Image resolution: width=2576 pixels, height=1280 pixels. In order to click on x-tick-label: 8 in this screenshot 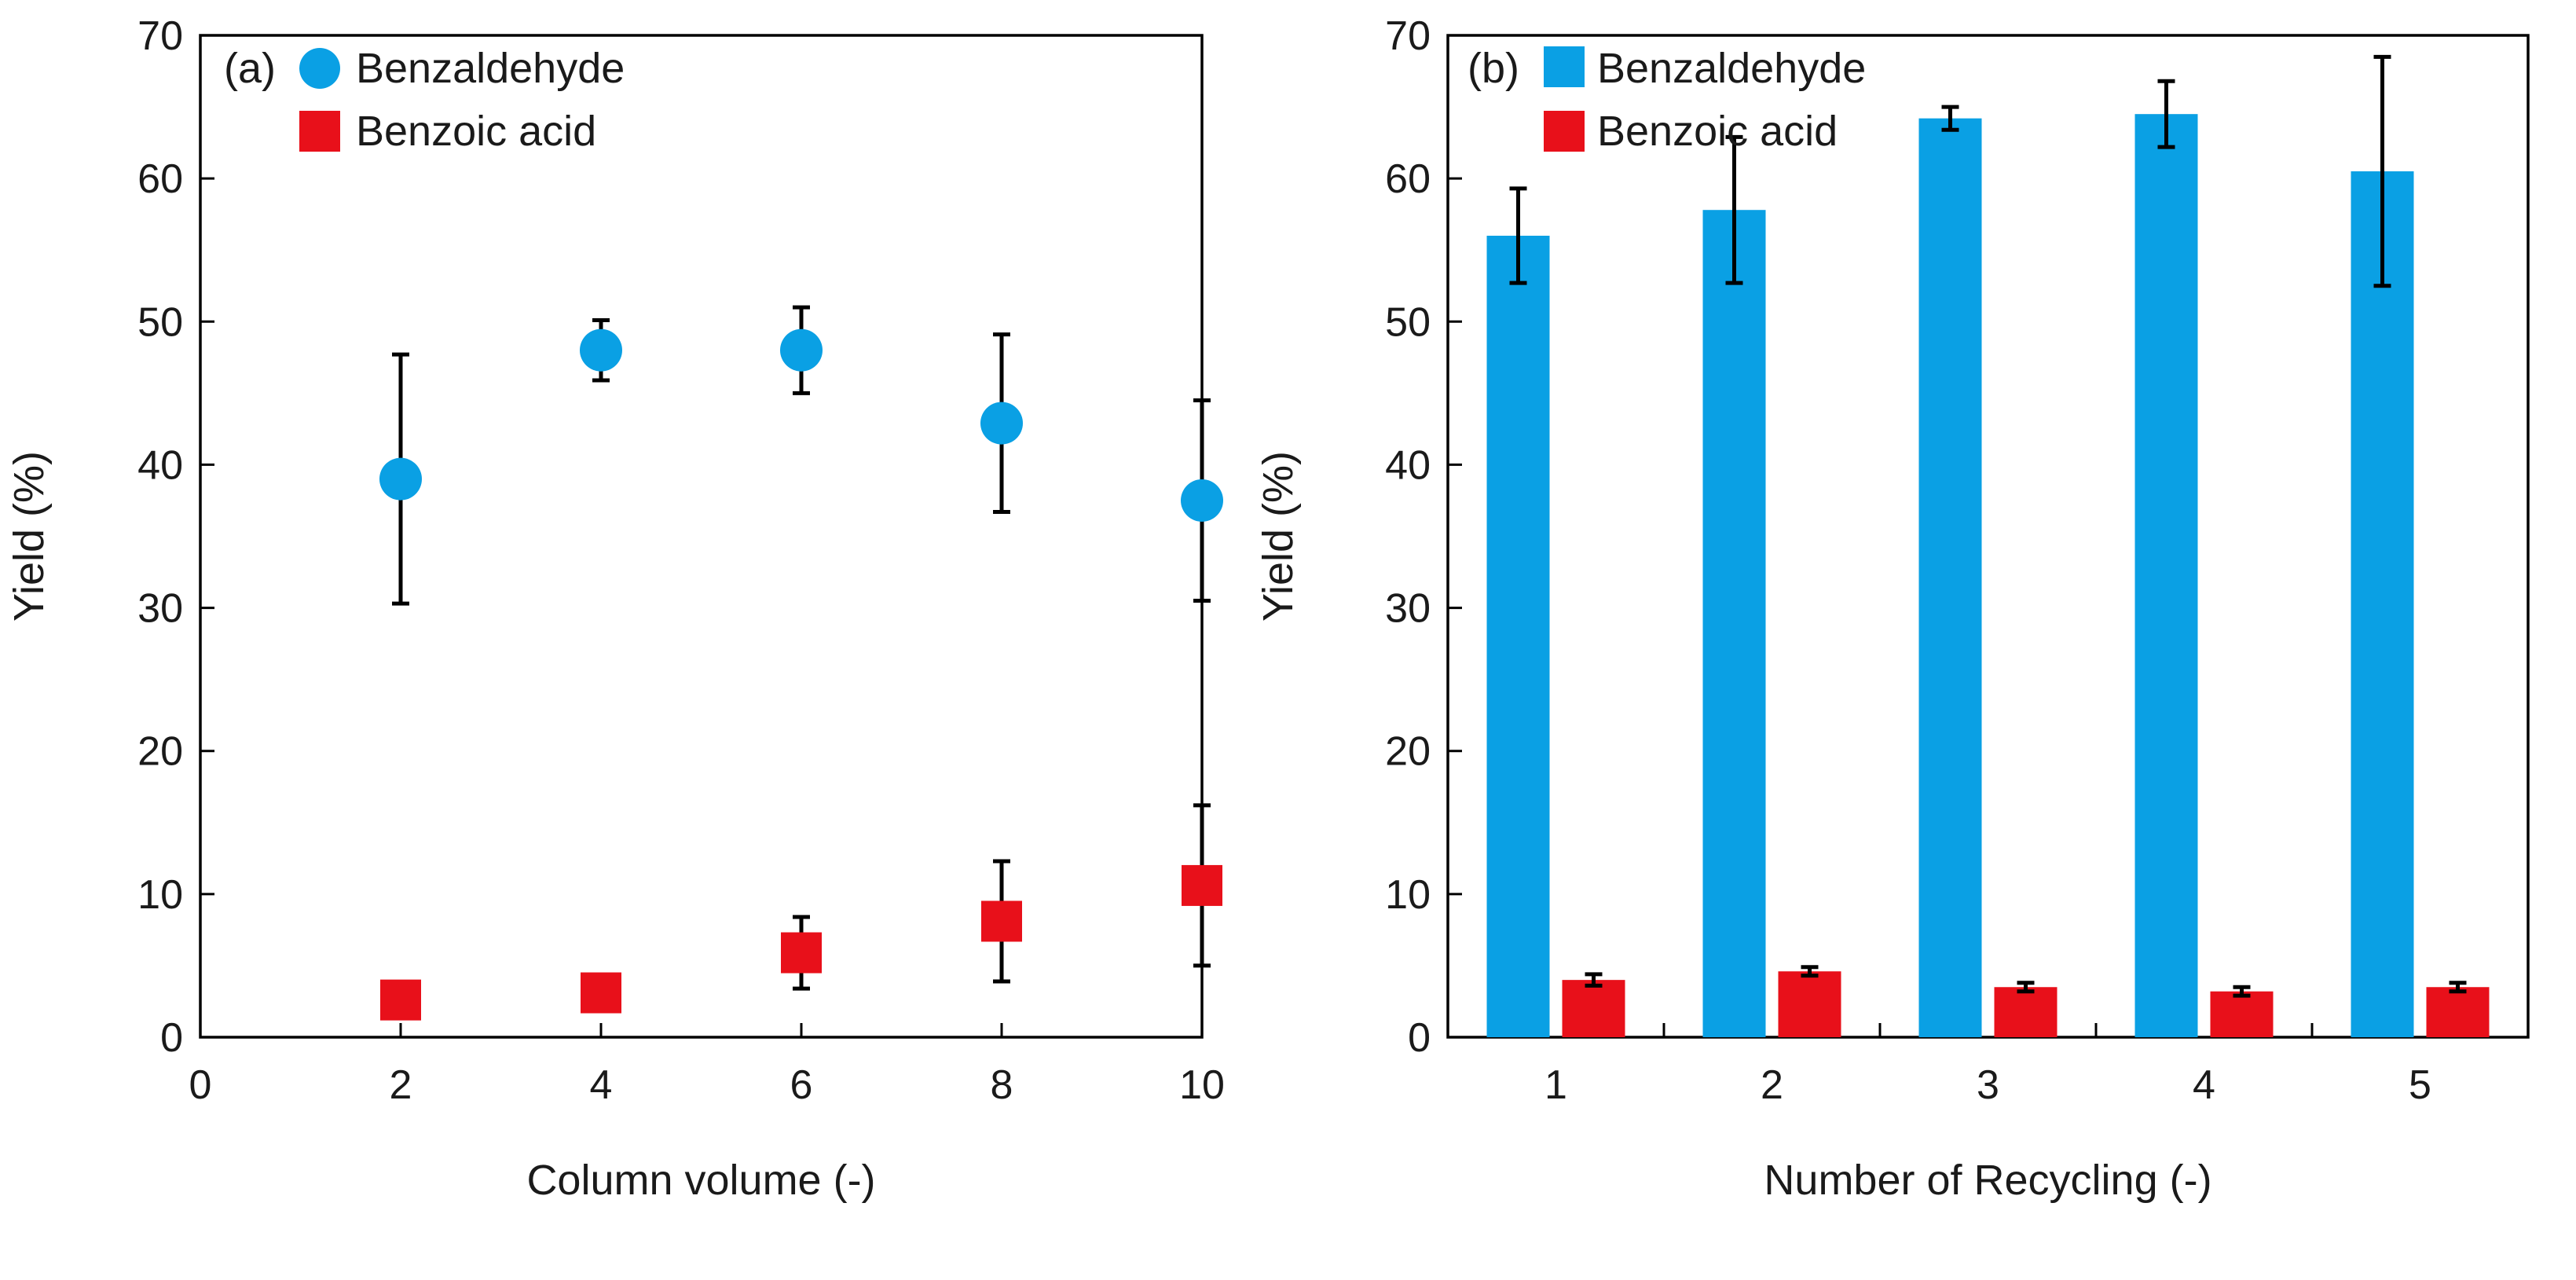, I will do `click(1002, 1085)`.